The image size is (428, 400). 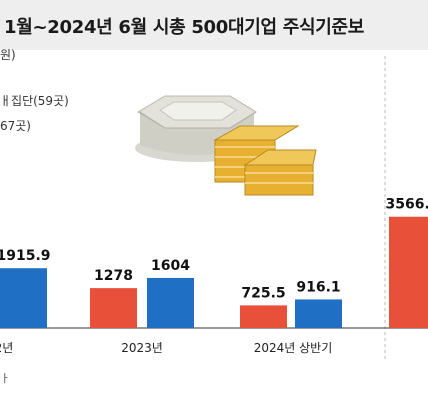 I want to click on legend-entry-others: 67곳), so click(x=15, y=126).